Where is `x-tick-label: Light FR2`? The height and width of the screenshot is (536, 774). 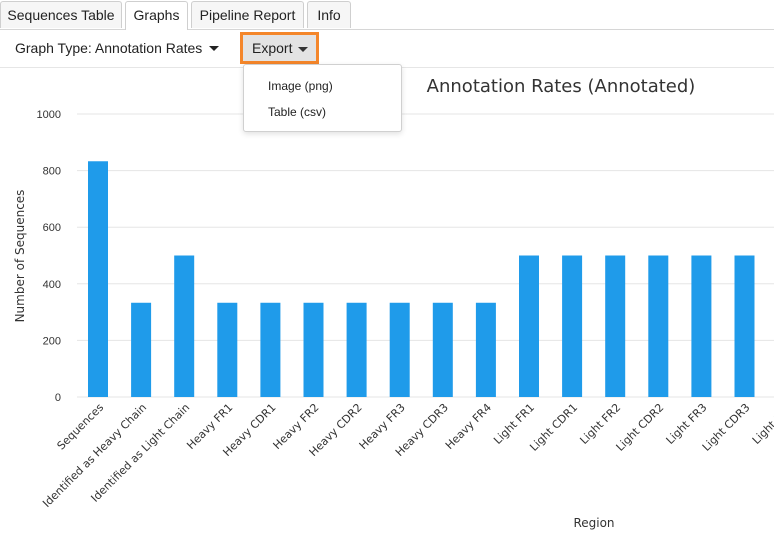
x-tick-label: Light FR2 is located at coordinates (600, 424).